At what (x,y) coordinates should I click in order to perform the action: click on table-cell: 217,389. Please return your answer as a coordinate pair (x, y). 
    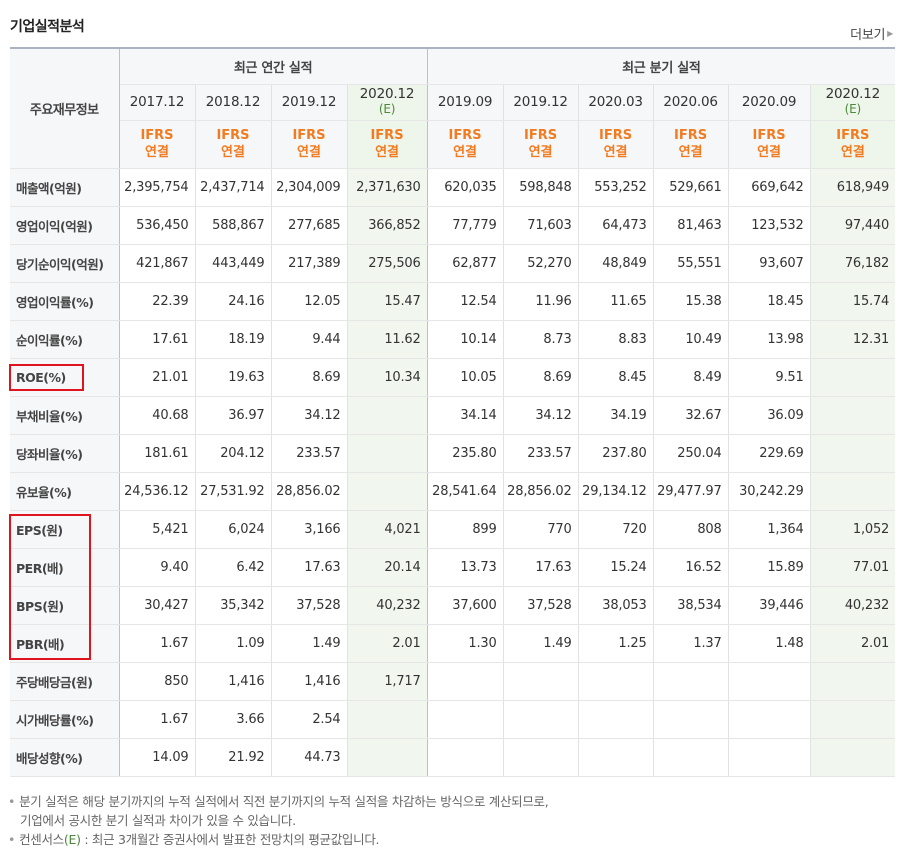
    Looking at the image, I should click on (309, 263).